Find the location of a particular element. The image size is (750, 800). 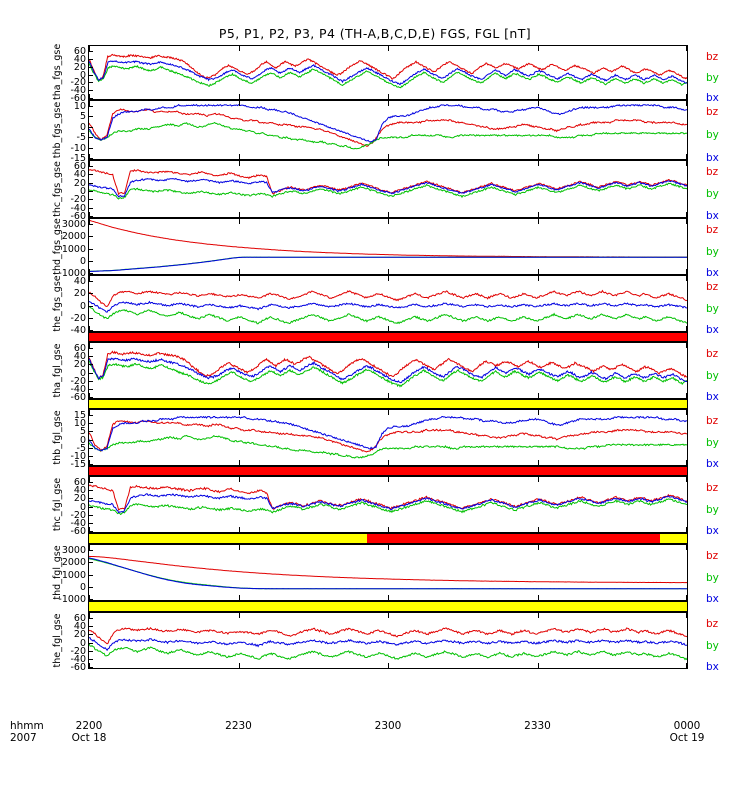

y-axis-label-text: tha_fgs_gse is located at coordinates (57, 71).